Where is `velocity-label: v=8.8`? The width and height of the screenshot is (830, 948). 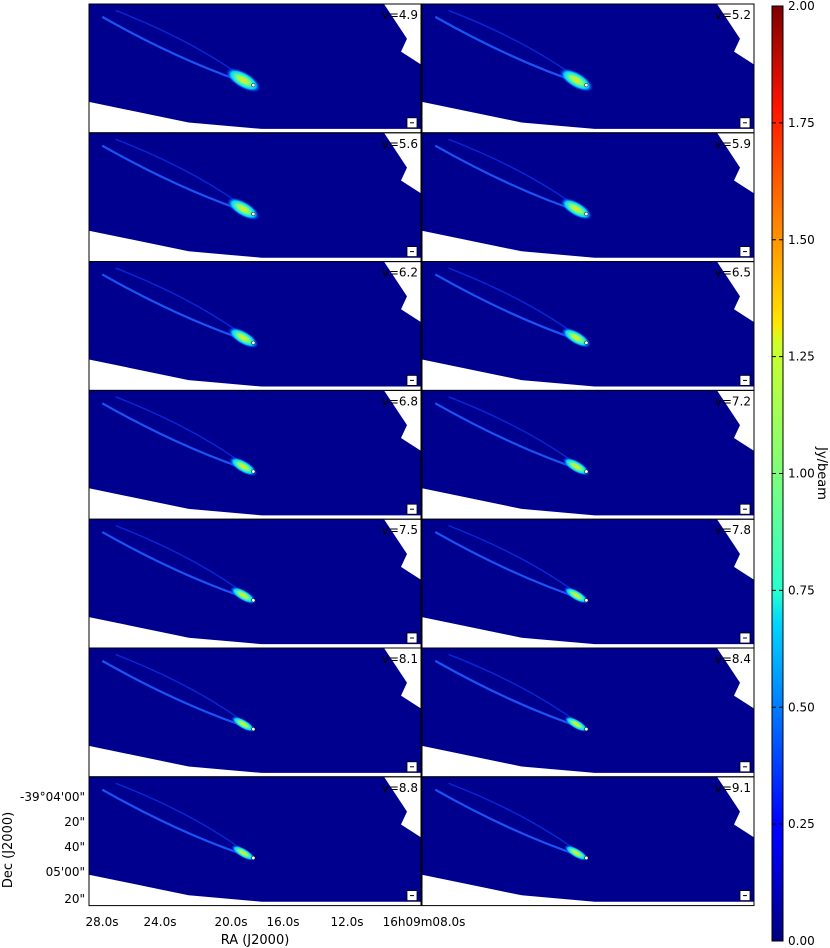 velocity-label: v=8.8 is located at coordinates (400, 788).